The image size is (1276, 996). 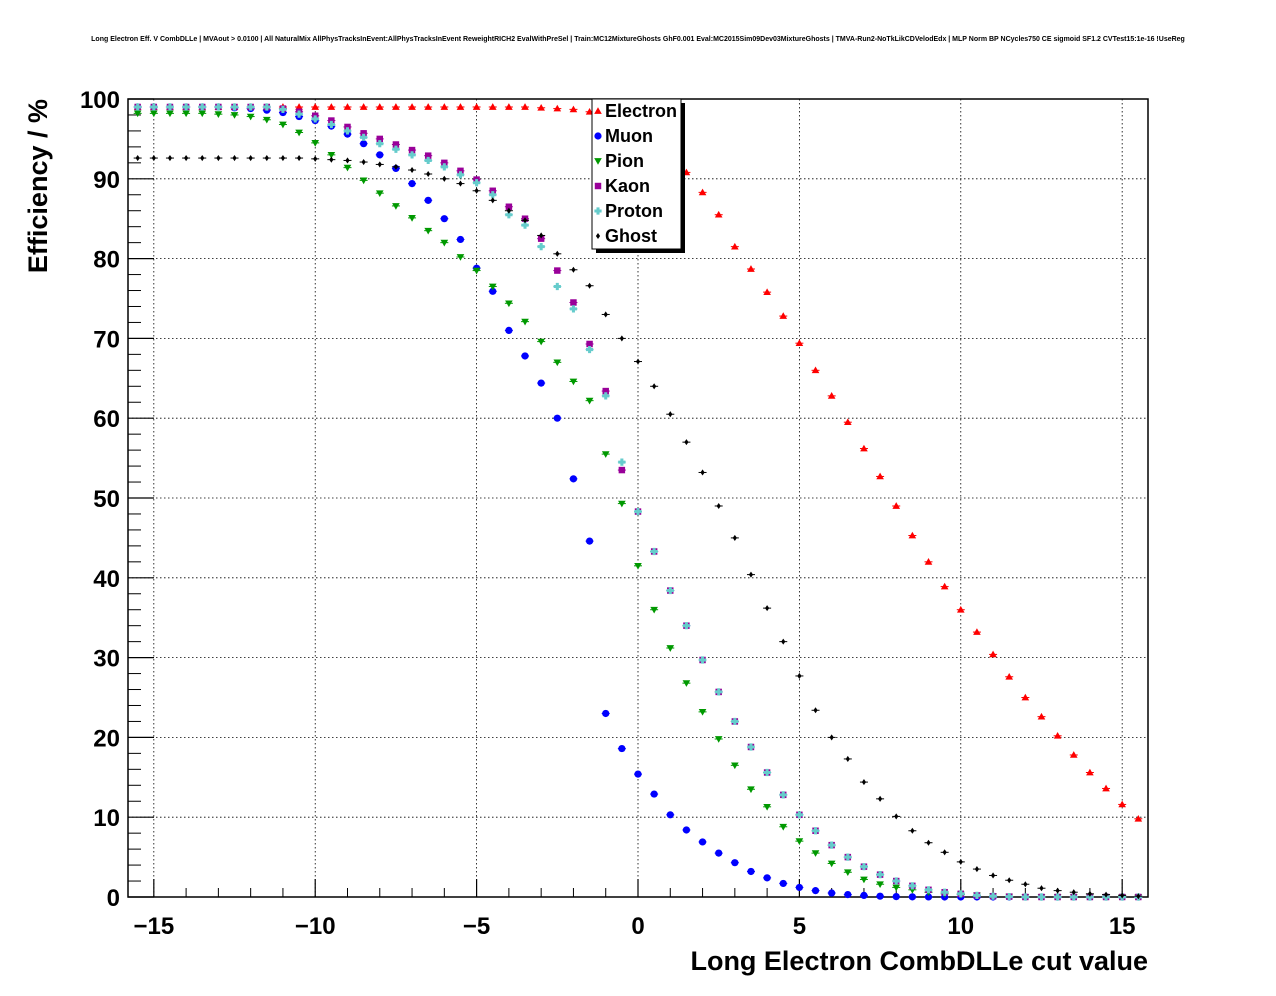 I want to click on x-tick-label: 10, so click(x=960, y=926).